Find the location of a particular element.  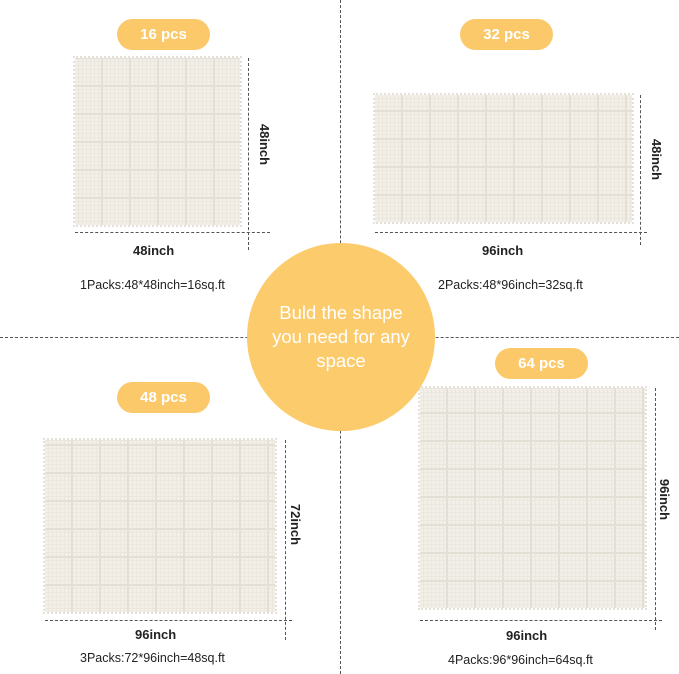

caption: 3Packs:72*96inch=48sq.ft is located at coordinates (152, 658).